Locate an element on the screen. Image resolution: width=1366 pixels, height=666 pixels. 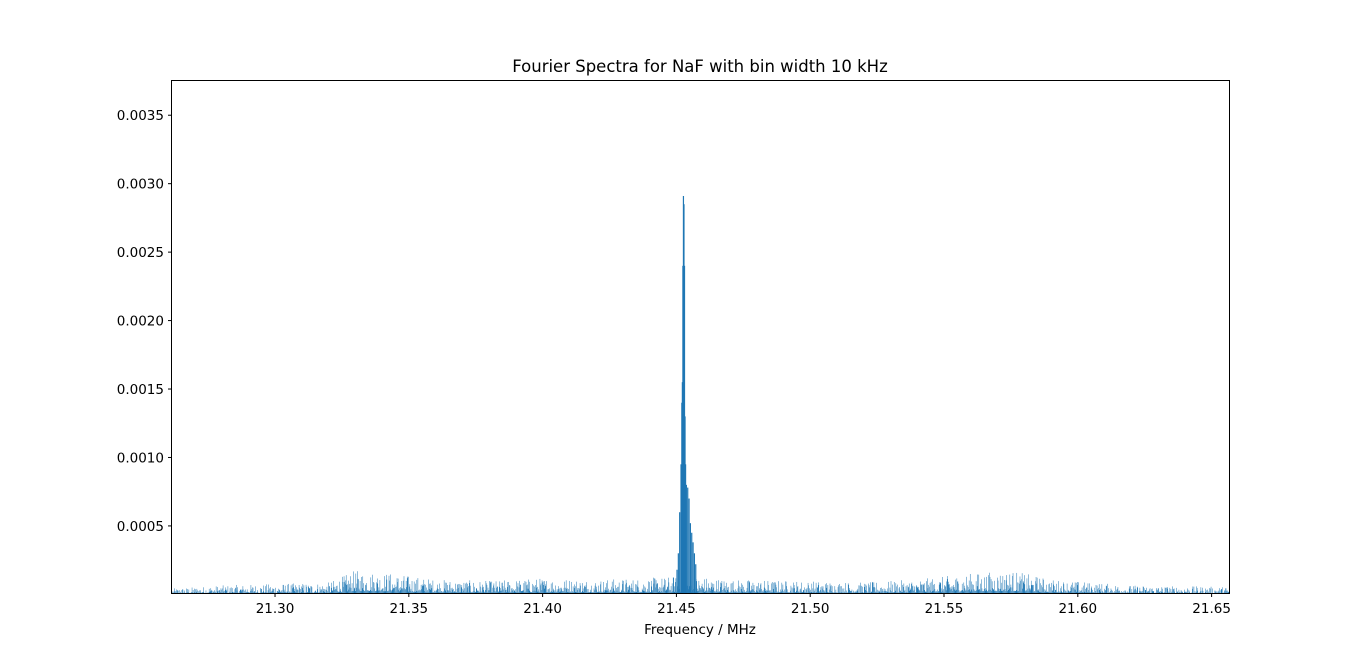
peak-bar is located at coordinates (678, 573).